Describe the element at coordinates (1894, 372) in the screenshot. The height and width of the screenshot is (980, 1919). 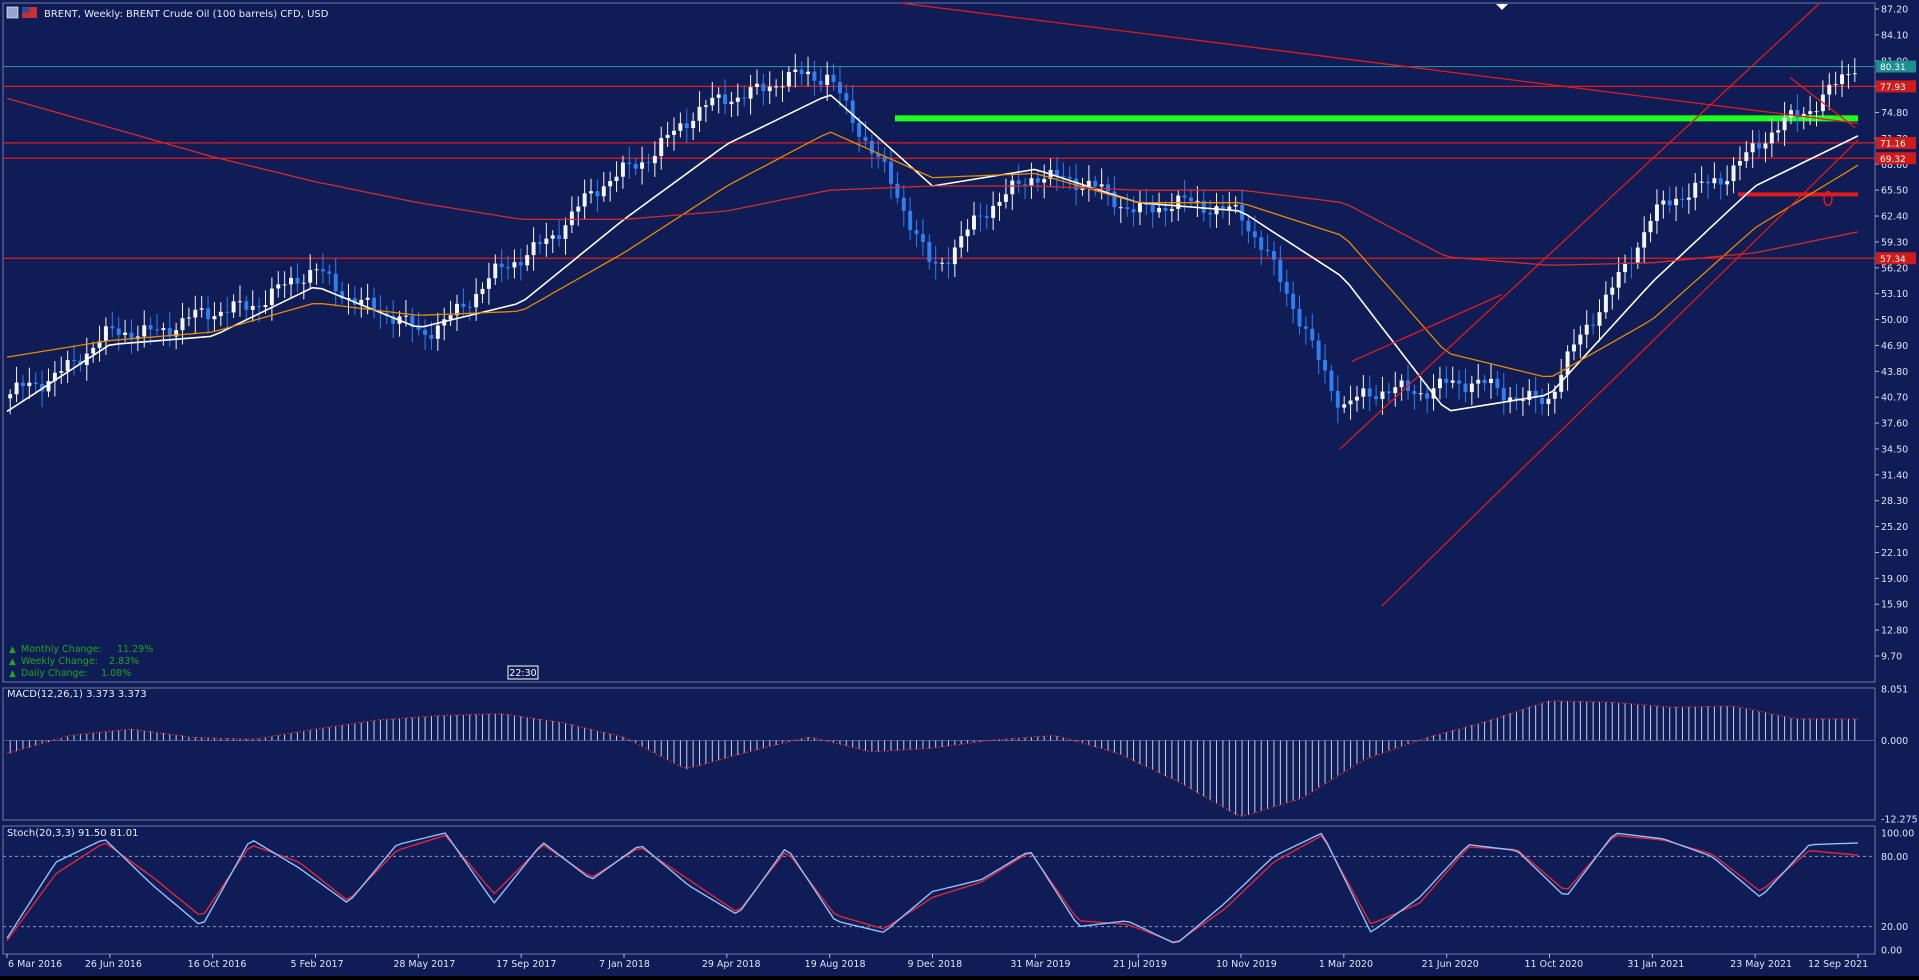
I see `price-tick-label: 43.80` at that location.